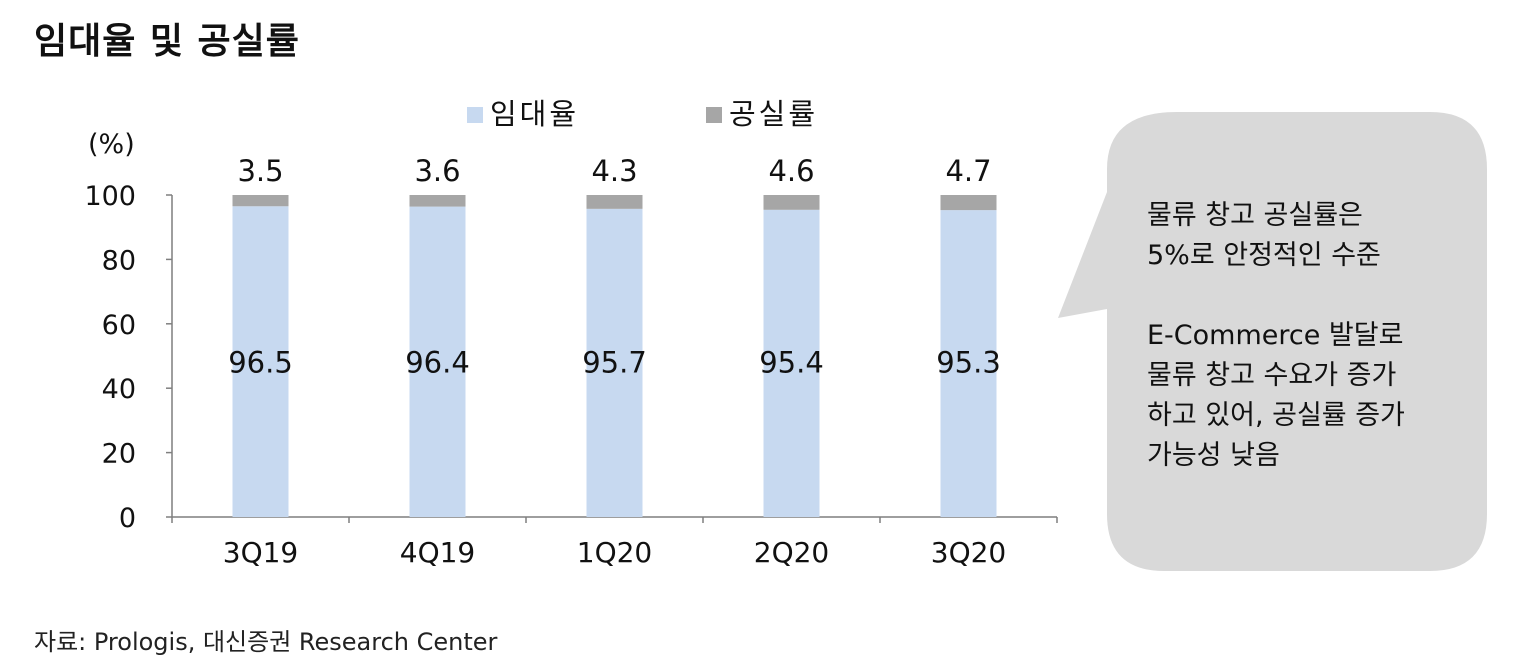  I want to click on legend-swatch-occupancy, so click(475, 115).